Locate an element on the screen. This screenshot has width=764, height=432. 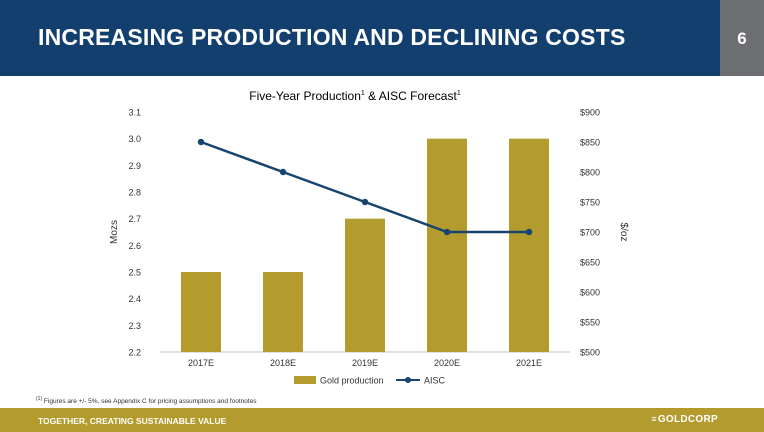
legend-label-gold-production: Gold production is located at coordinates (352, 381).